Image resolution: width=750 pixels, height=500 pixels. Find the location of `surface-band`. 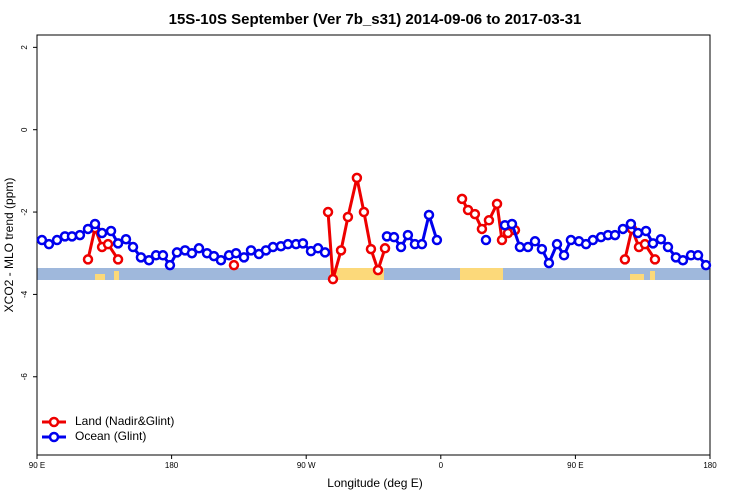

surface-band is located at coordinates (373, 274).